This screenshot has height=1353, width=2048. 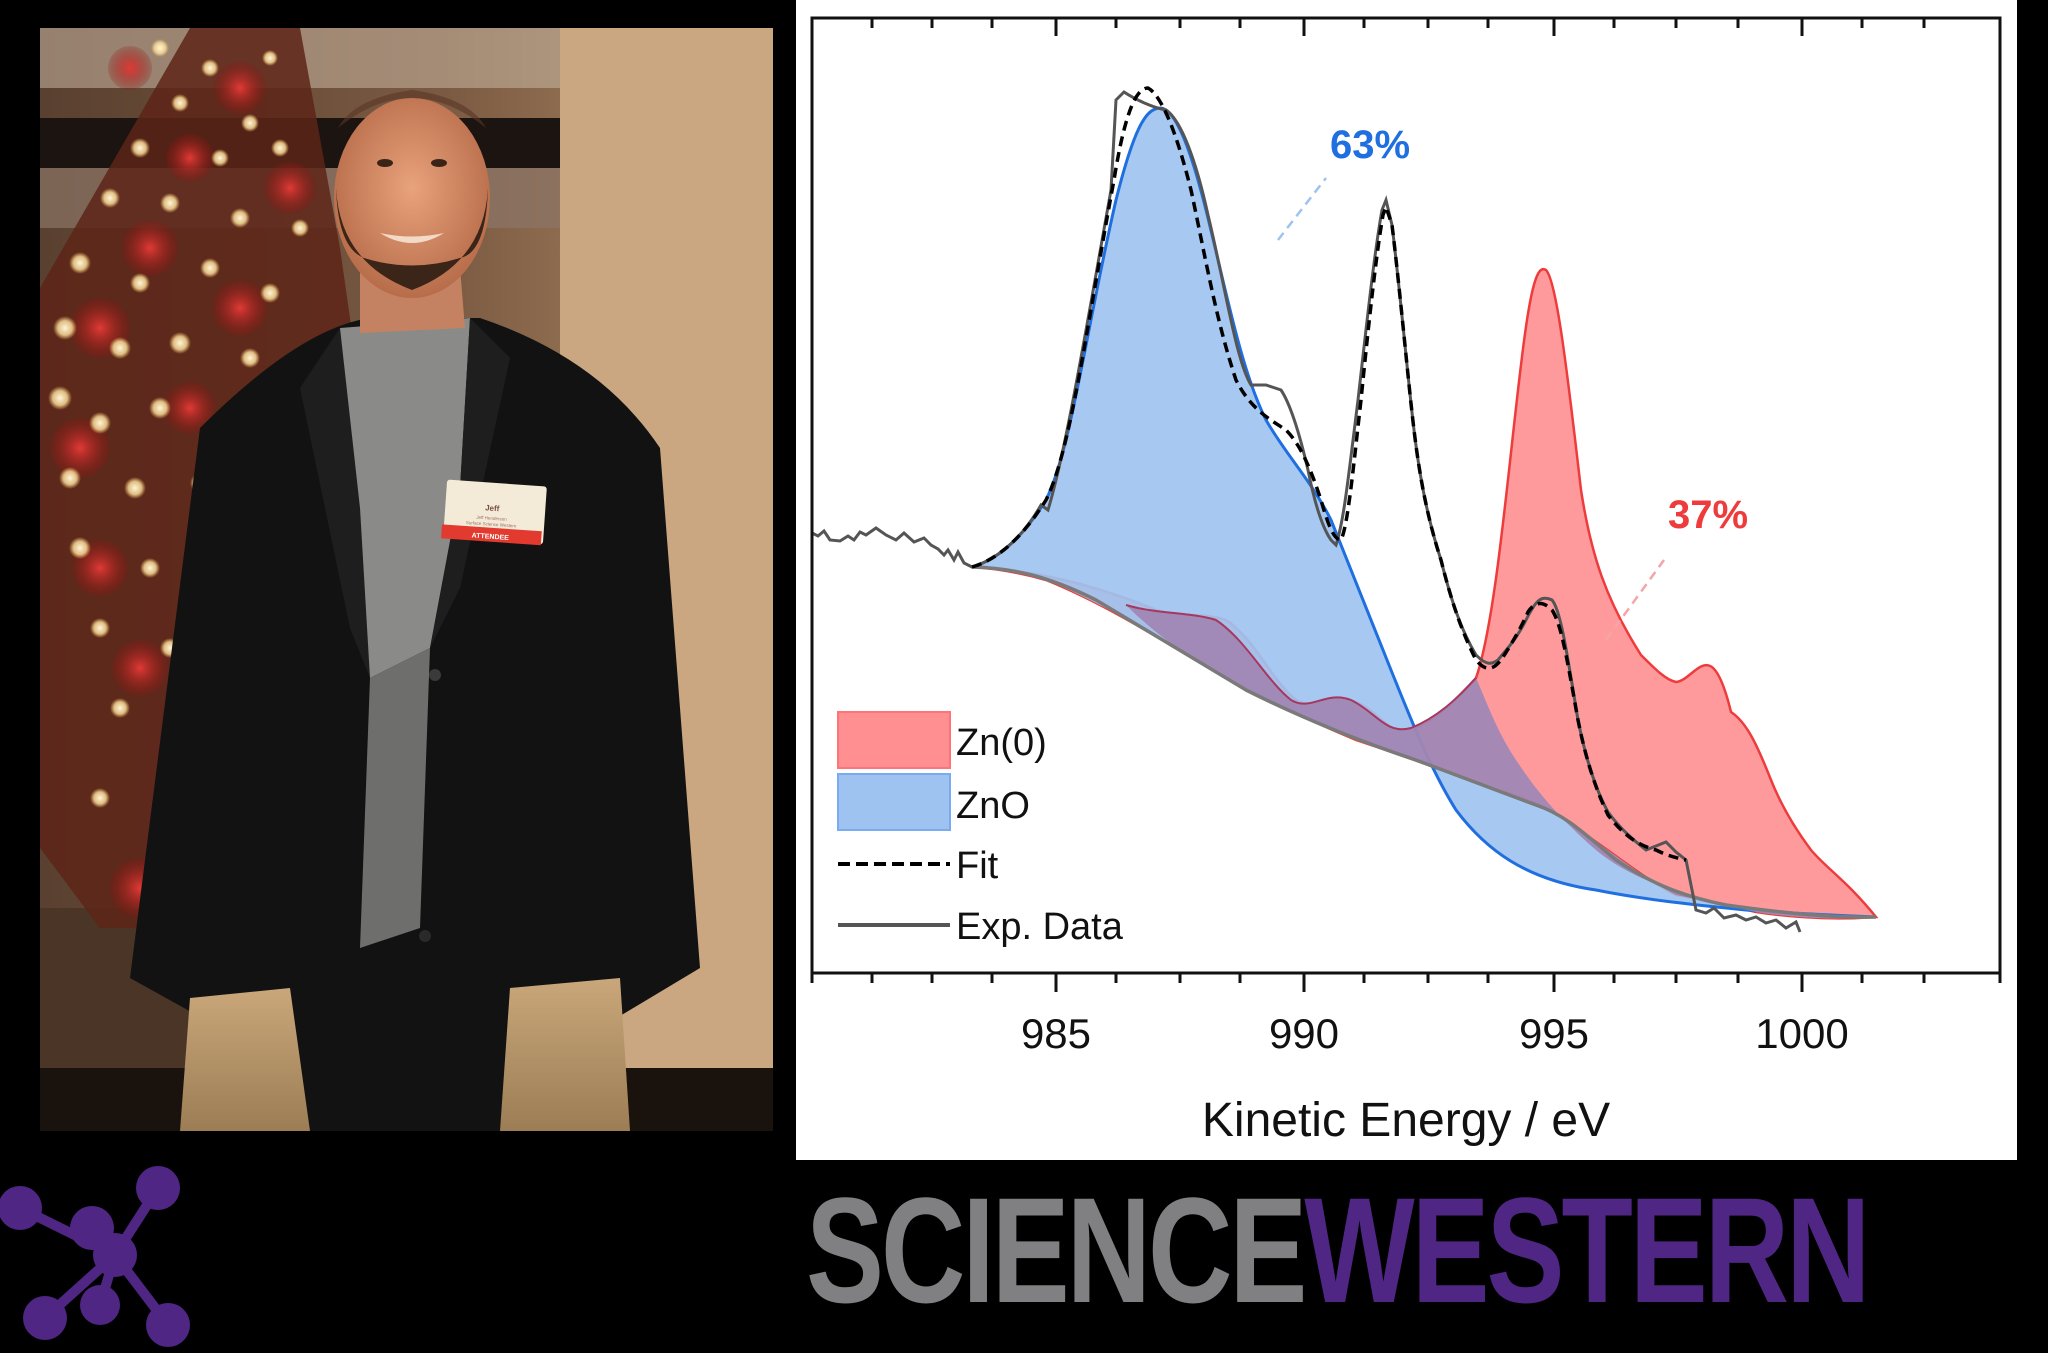 I want to click on legend-swatch-zno, so click(x=894, y=802).